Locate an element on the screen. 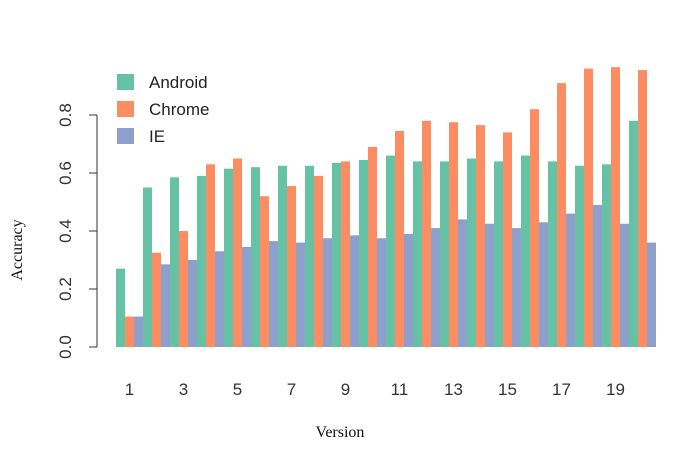  y-tick-label: 0.8 is located at coordinates (65, 115).